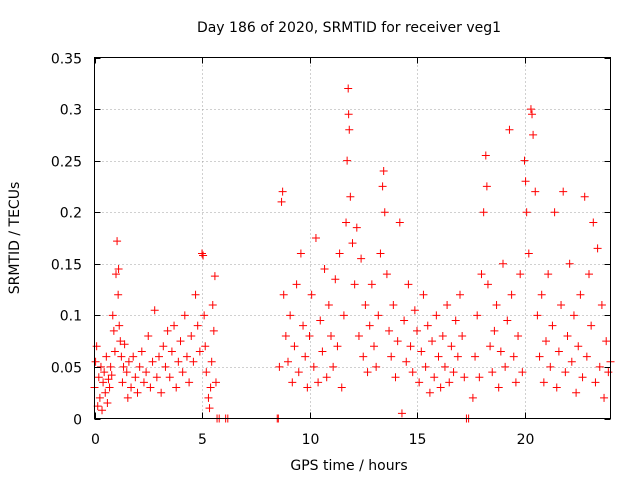  Describe the element at coordinates (526, 440) in the screenshot. I see `x-tick-label: 20` at that location.